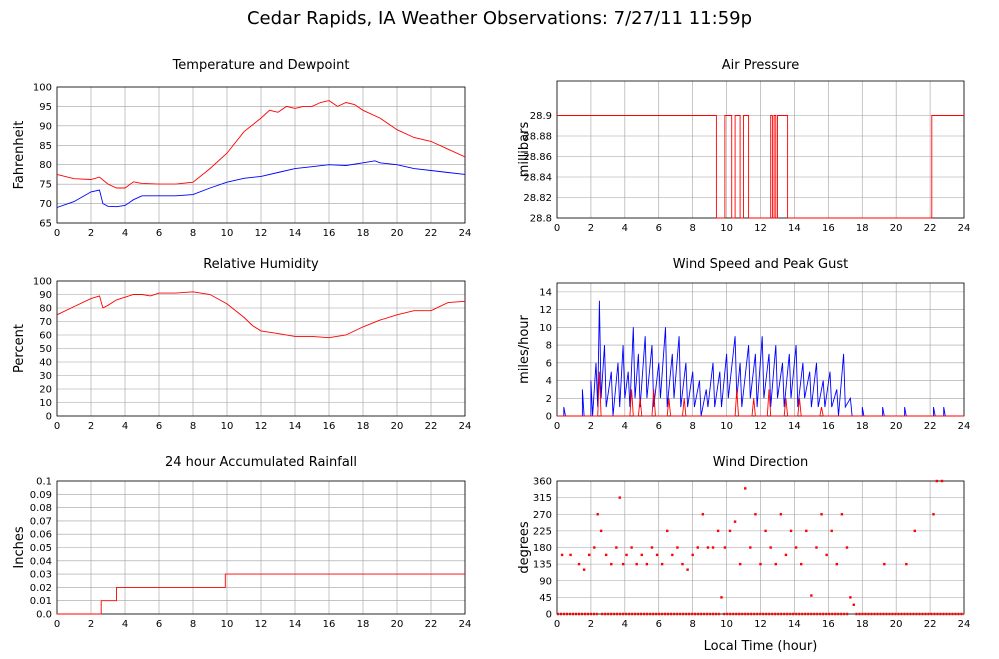  Describe the element at coordinates (549, 381) in the screenshot. I see `y-tick-label: 4` at that location.